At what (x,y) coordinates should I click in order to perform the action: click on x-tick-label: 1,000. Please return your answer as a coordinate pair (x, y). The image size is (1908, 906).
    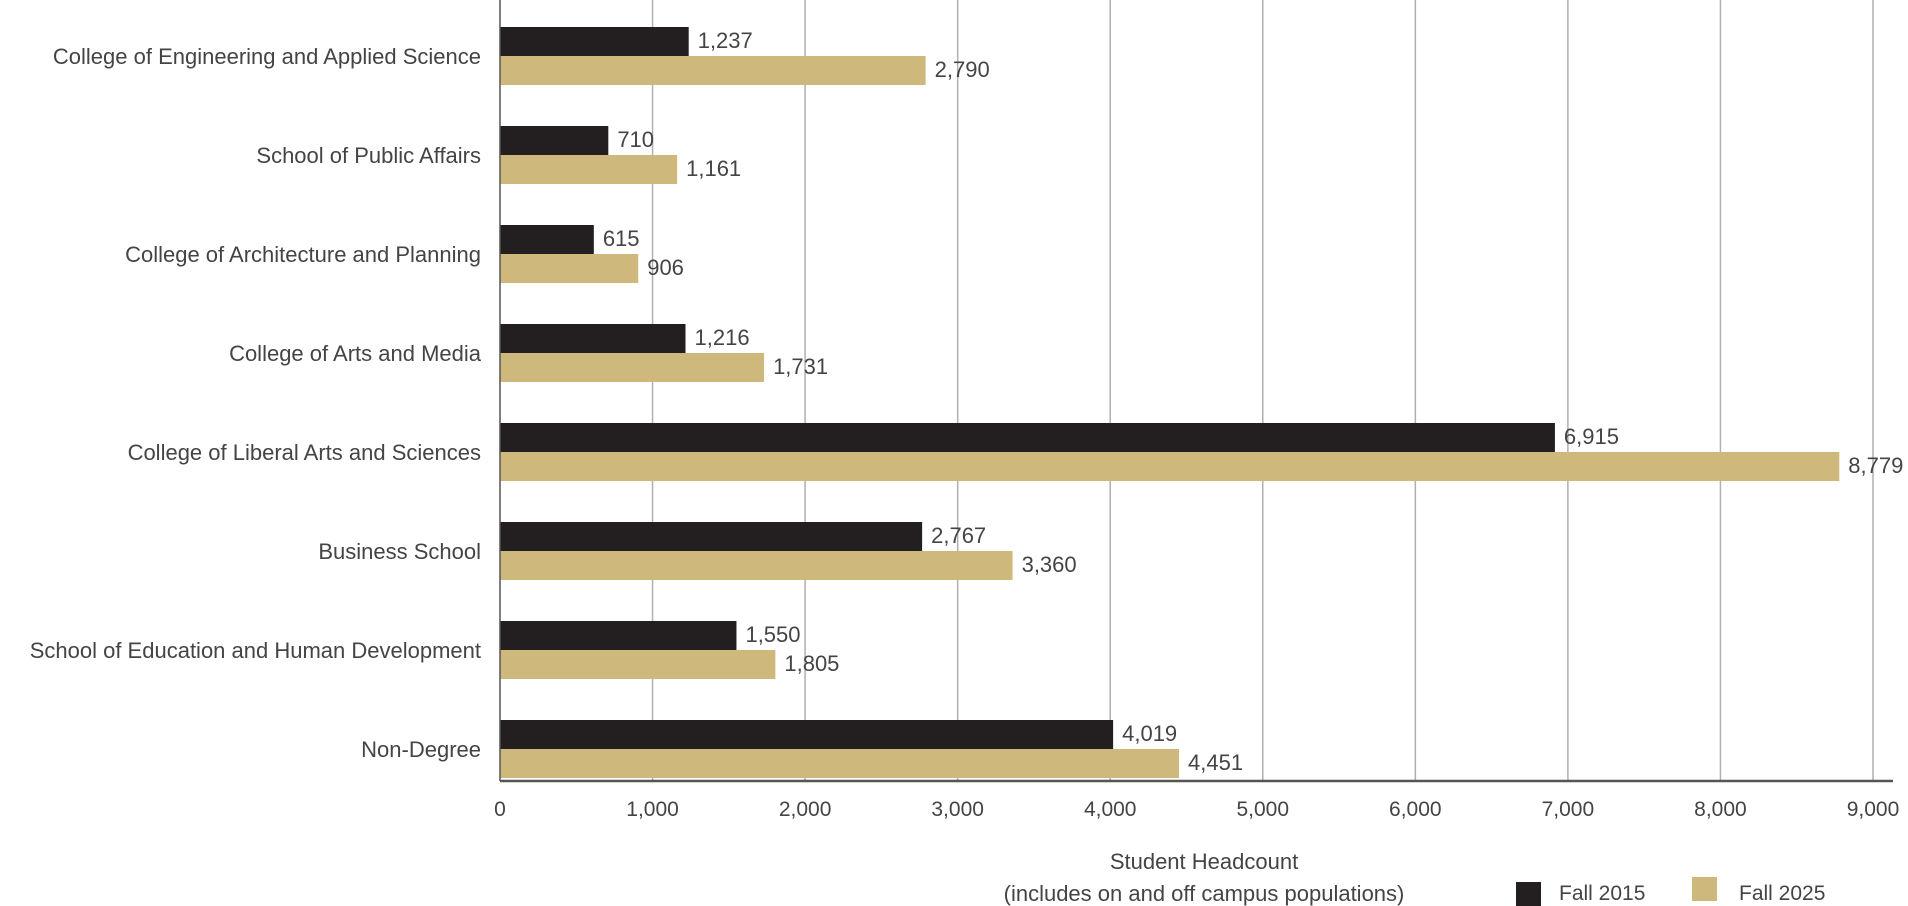
    Looking at the image, I should click on (652, 809).